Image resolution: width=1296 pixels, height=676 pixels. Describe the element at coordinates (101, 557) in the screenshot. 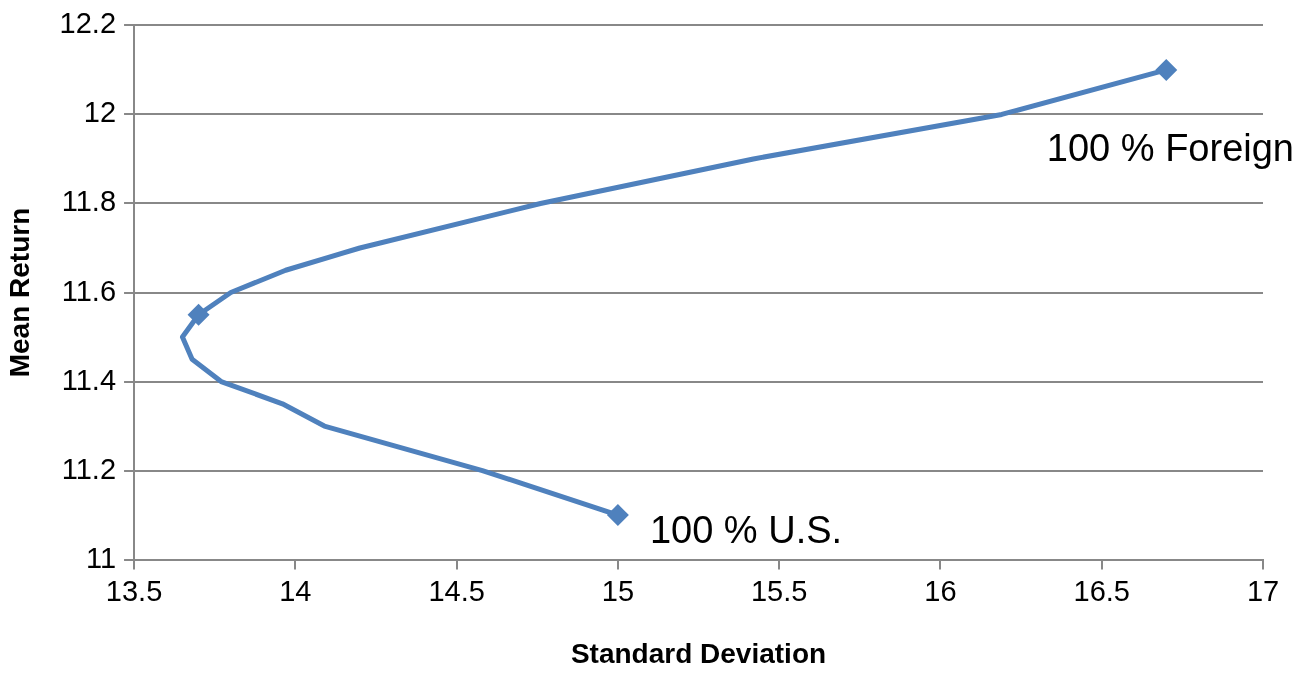

I see `y-tick-label: 11` at that location.